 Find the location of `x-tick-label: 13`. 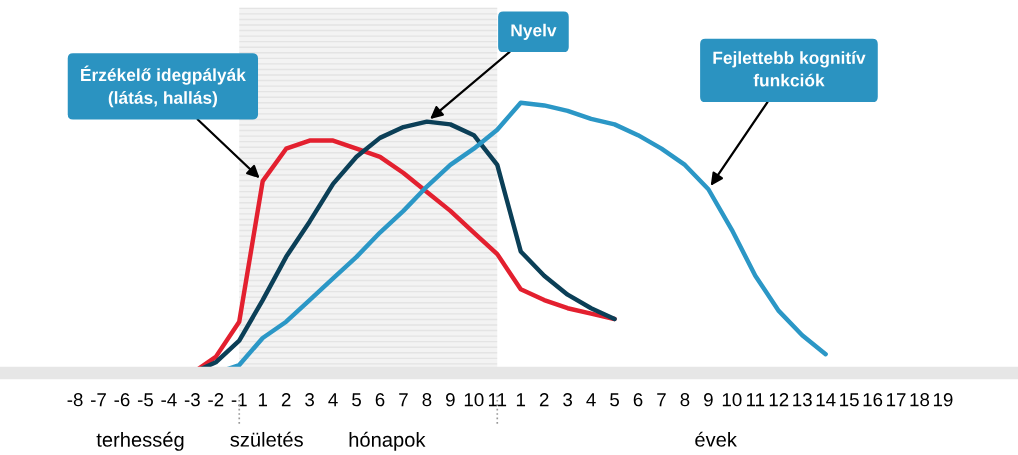

x-tick-label: 13 is located at coordinates (802, 400).